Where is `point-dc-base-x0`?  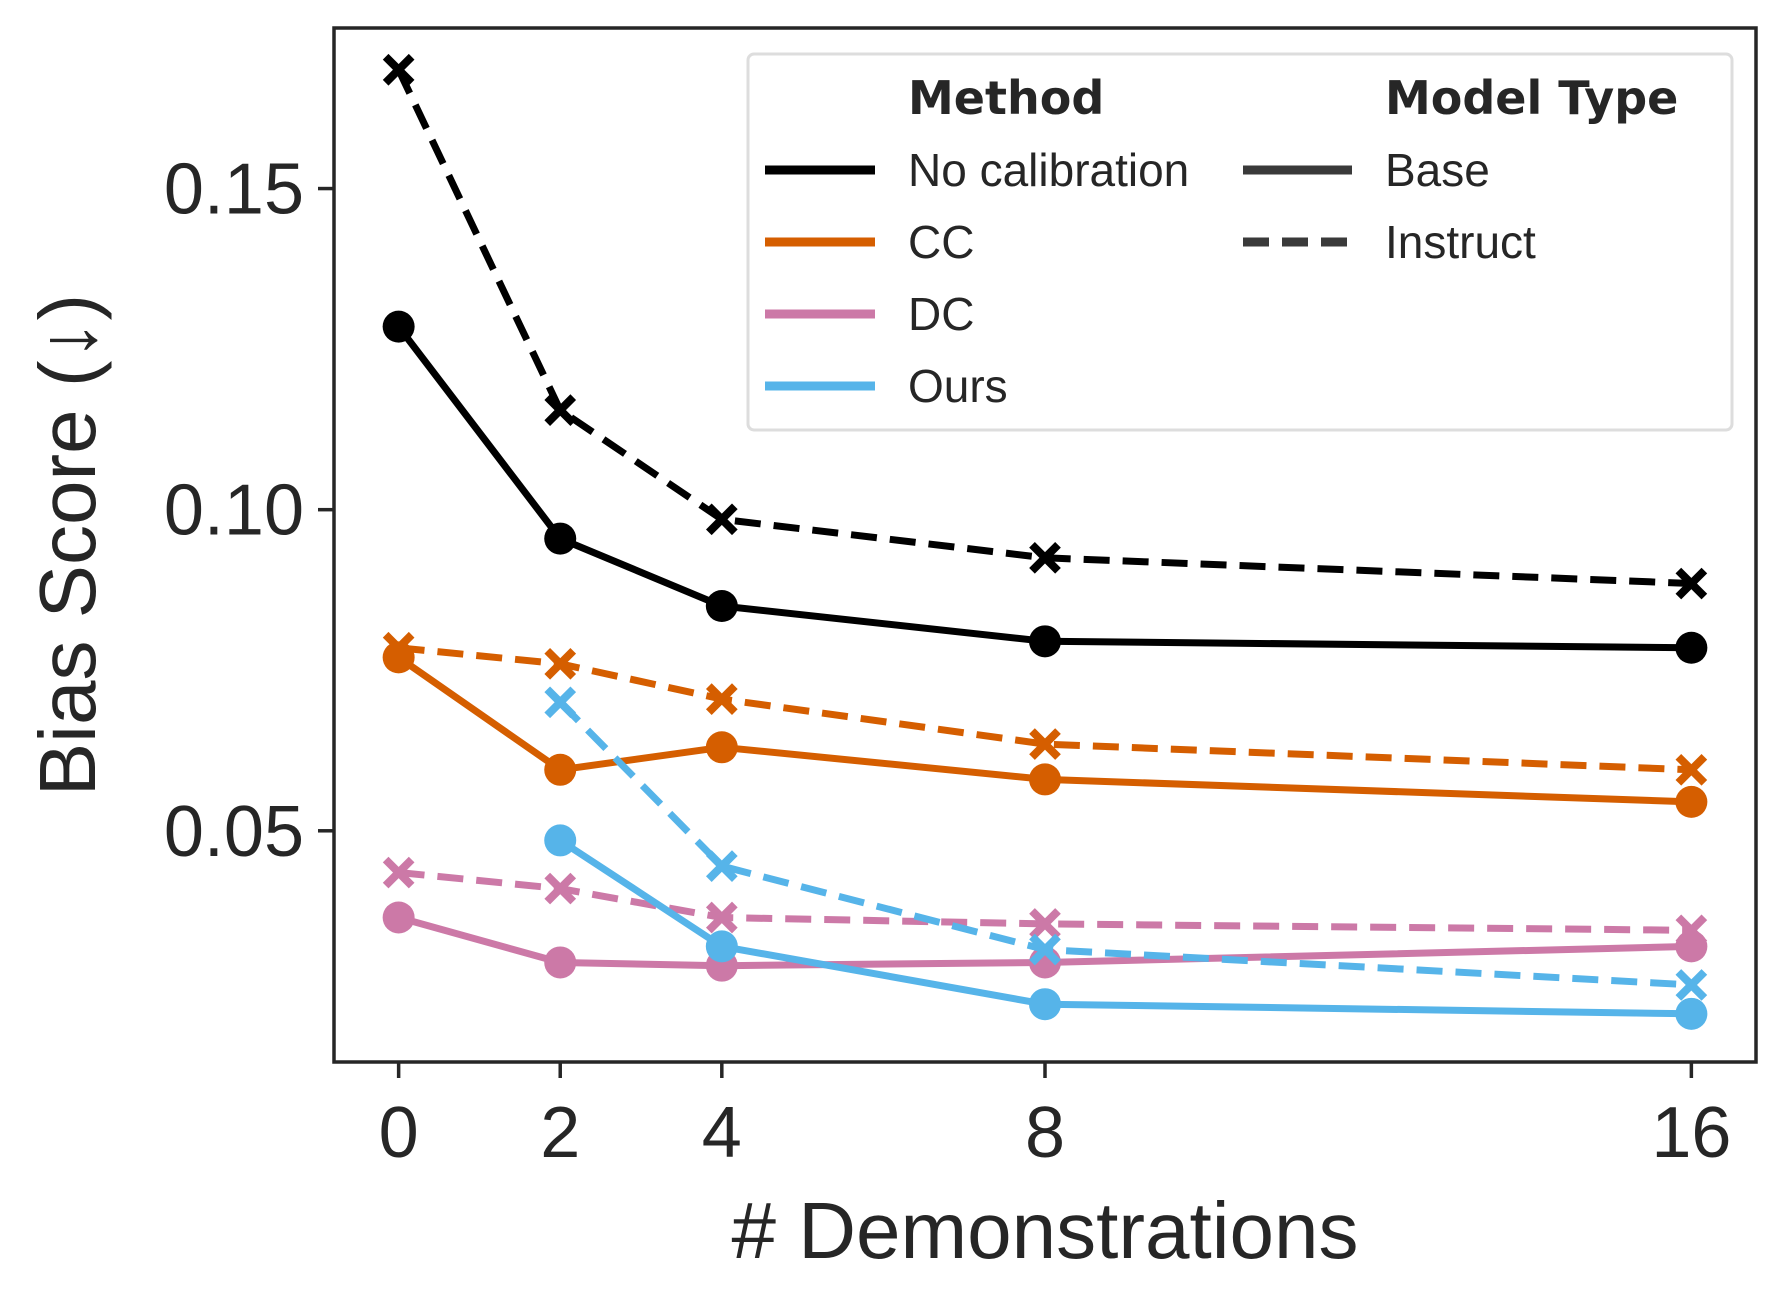
point-dc-base-x0 is located at coordinates (398, 917).